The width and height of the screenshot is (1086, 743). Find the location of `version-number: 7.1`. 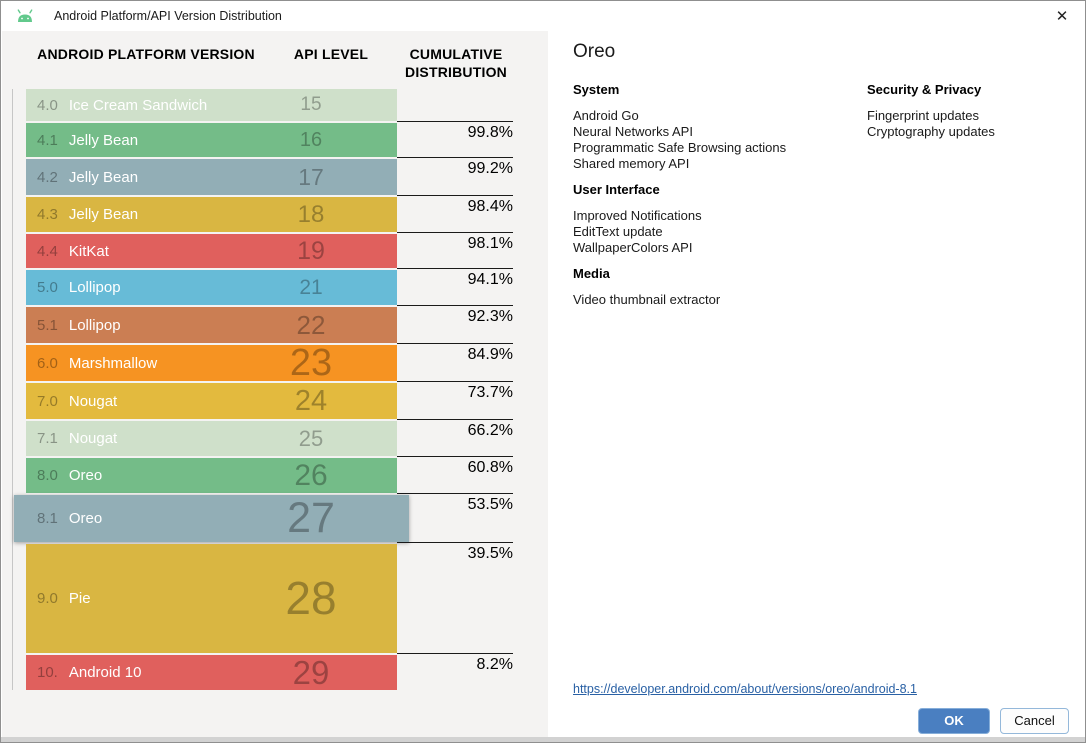

version-number: 7.1 is located at coordinates (47, 438).